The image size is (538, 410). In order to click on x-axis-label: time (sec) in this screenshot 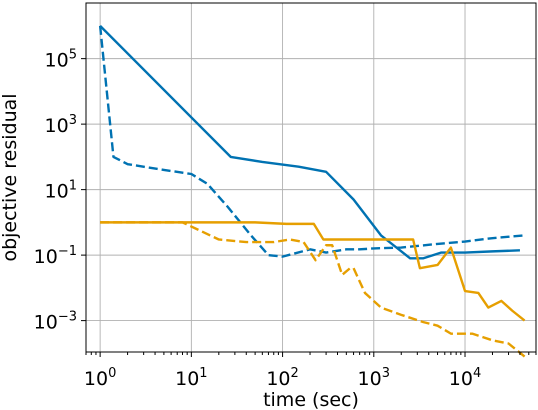, I will do `click(311, 399)`.